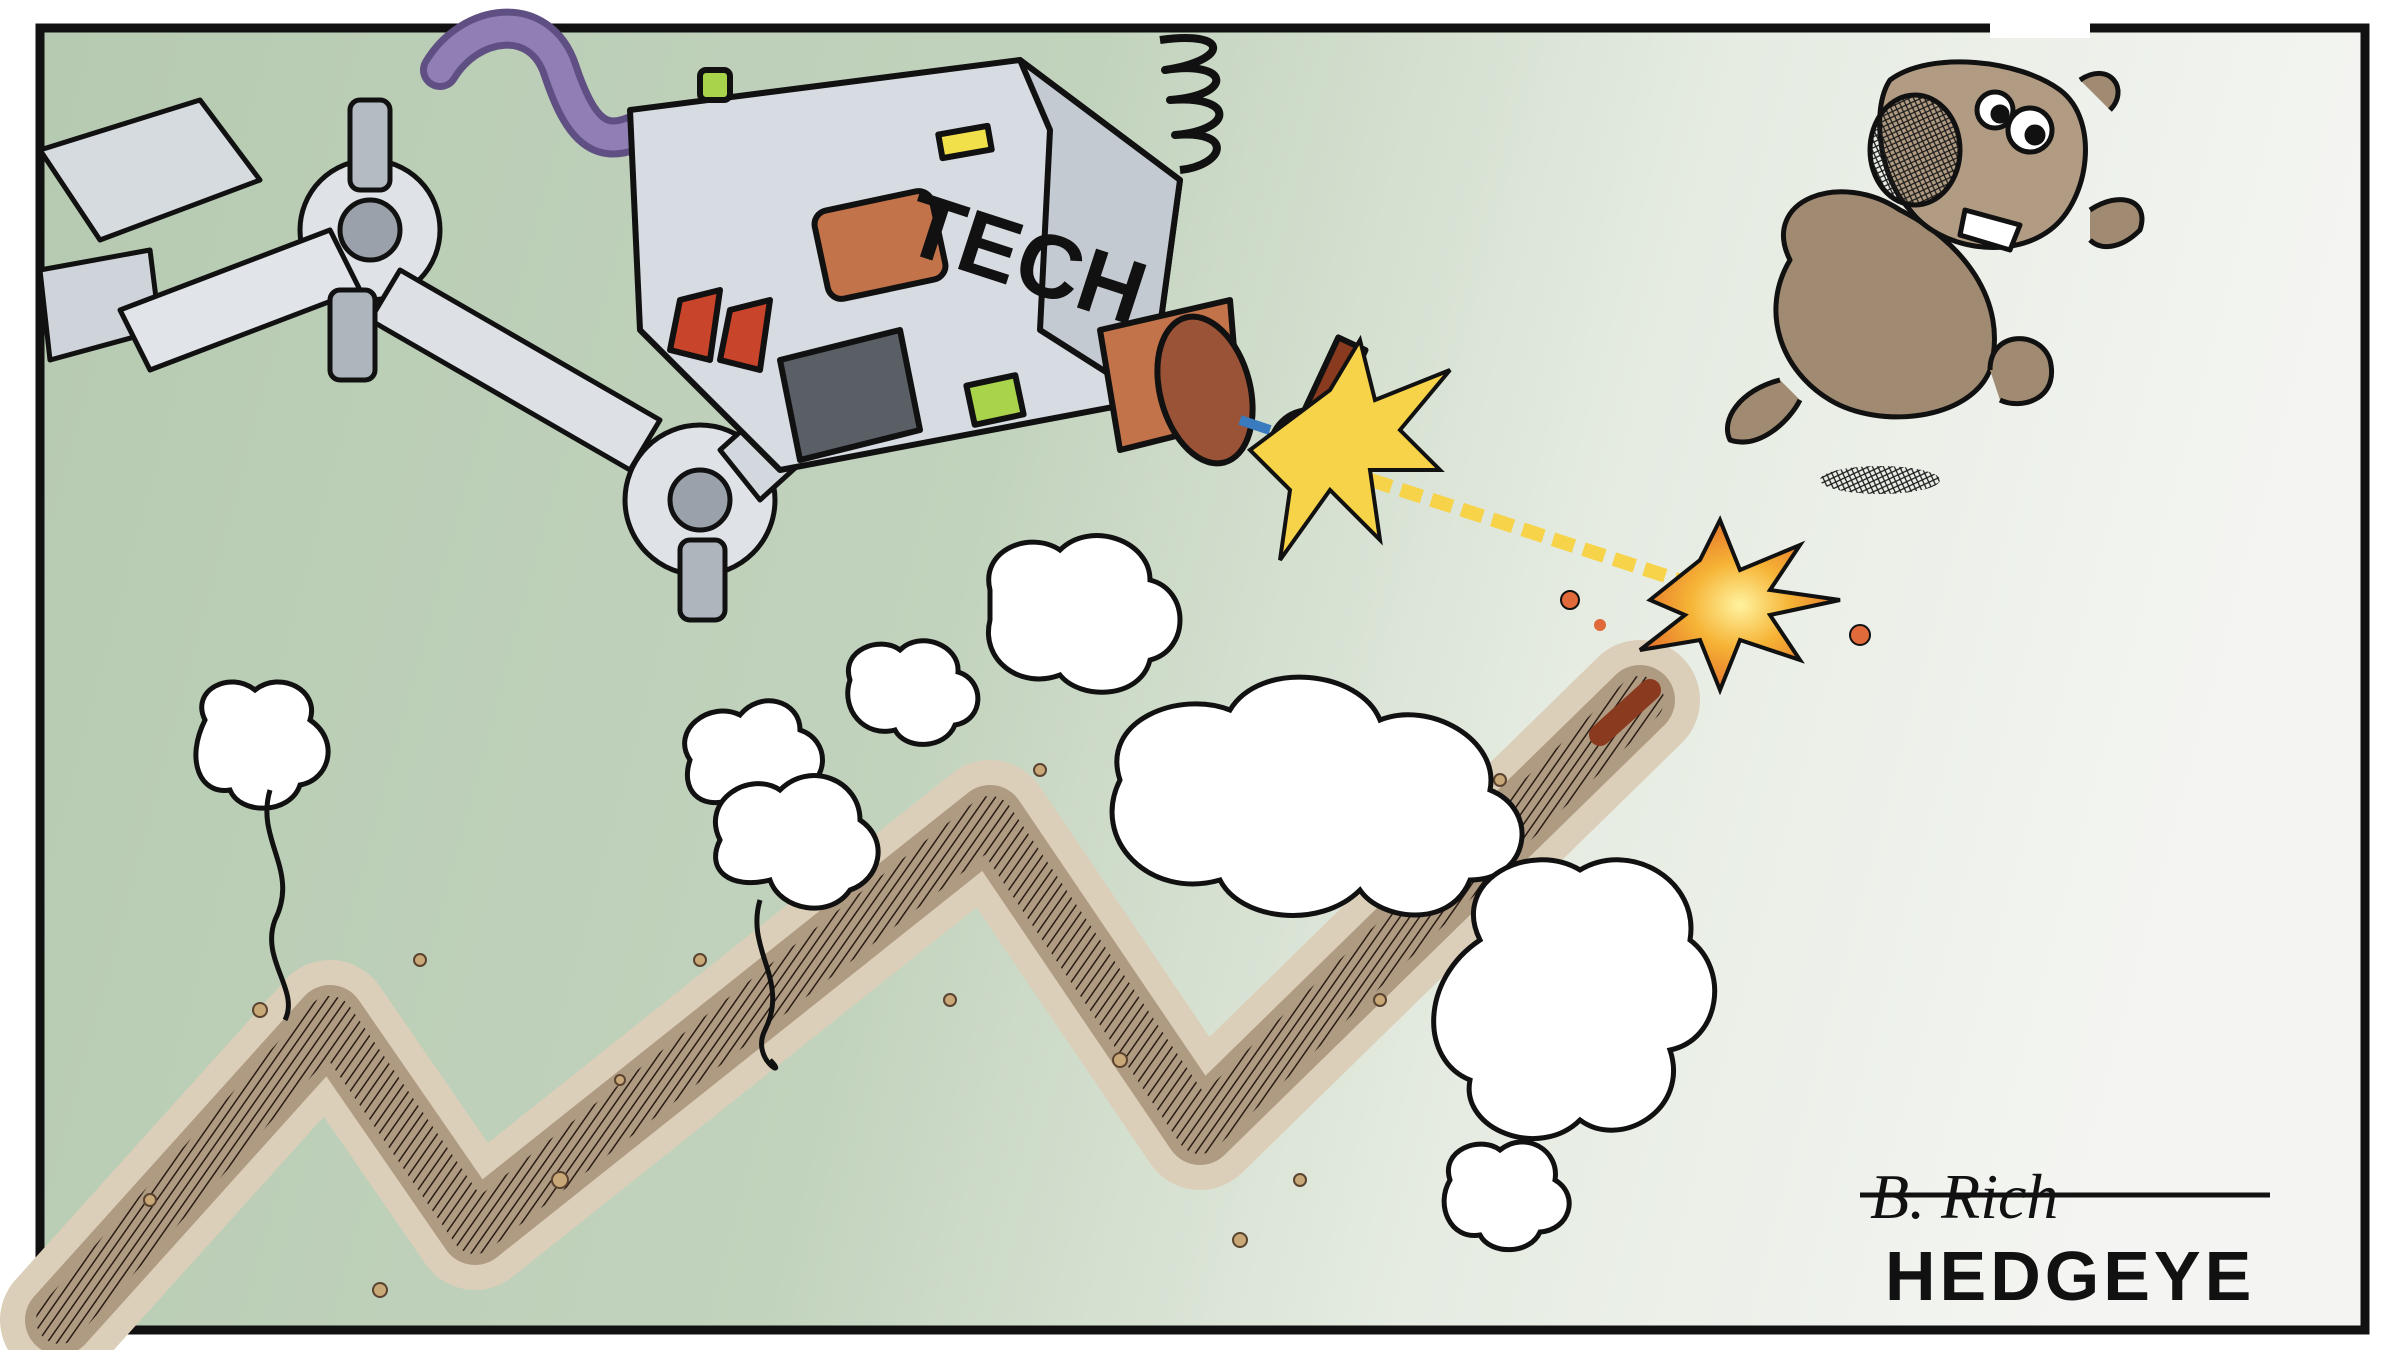 This screenshot has height=1350, width=2400. What do you see at coordinates (2070, 1276) in the screenshot?
I see `brand-text: HEDGEYE` at bounding box center [2070, 1276].